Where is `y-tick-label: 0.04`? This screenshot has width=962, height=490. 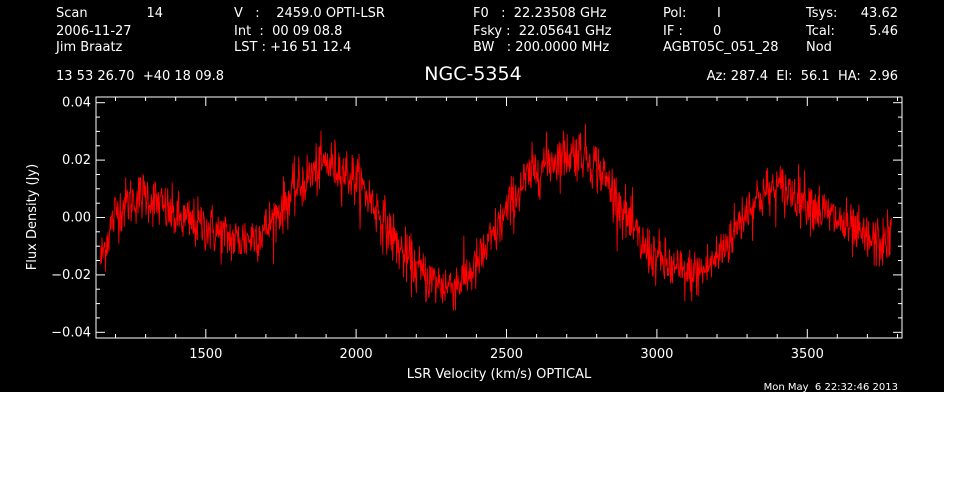 y-tick-label: 0.04 is located at coordinates (76, 103).